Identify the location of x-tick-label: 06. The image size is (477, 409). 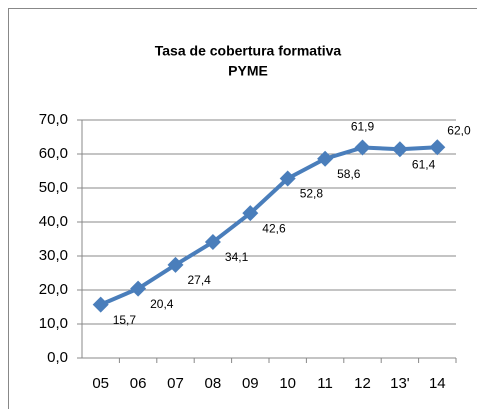
(138, 383).